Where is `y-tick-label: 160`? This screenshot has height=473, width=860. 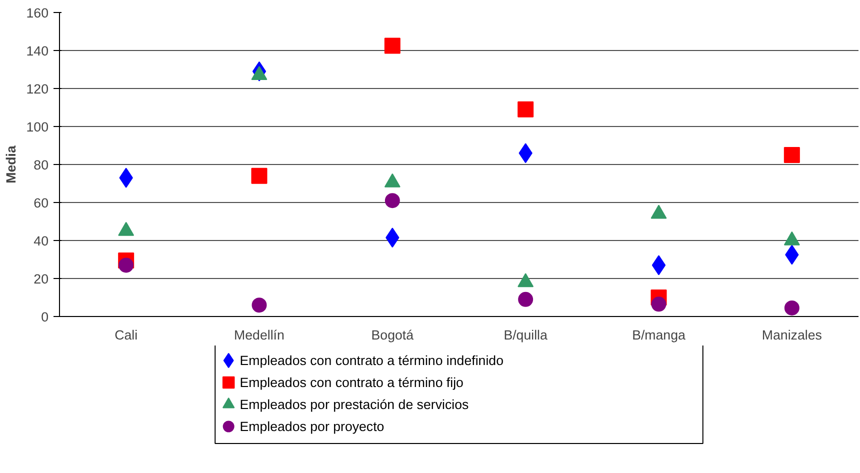 y-tick-label: 160 is located at coordinates (37, 13).